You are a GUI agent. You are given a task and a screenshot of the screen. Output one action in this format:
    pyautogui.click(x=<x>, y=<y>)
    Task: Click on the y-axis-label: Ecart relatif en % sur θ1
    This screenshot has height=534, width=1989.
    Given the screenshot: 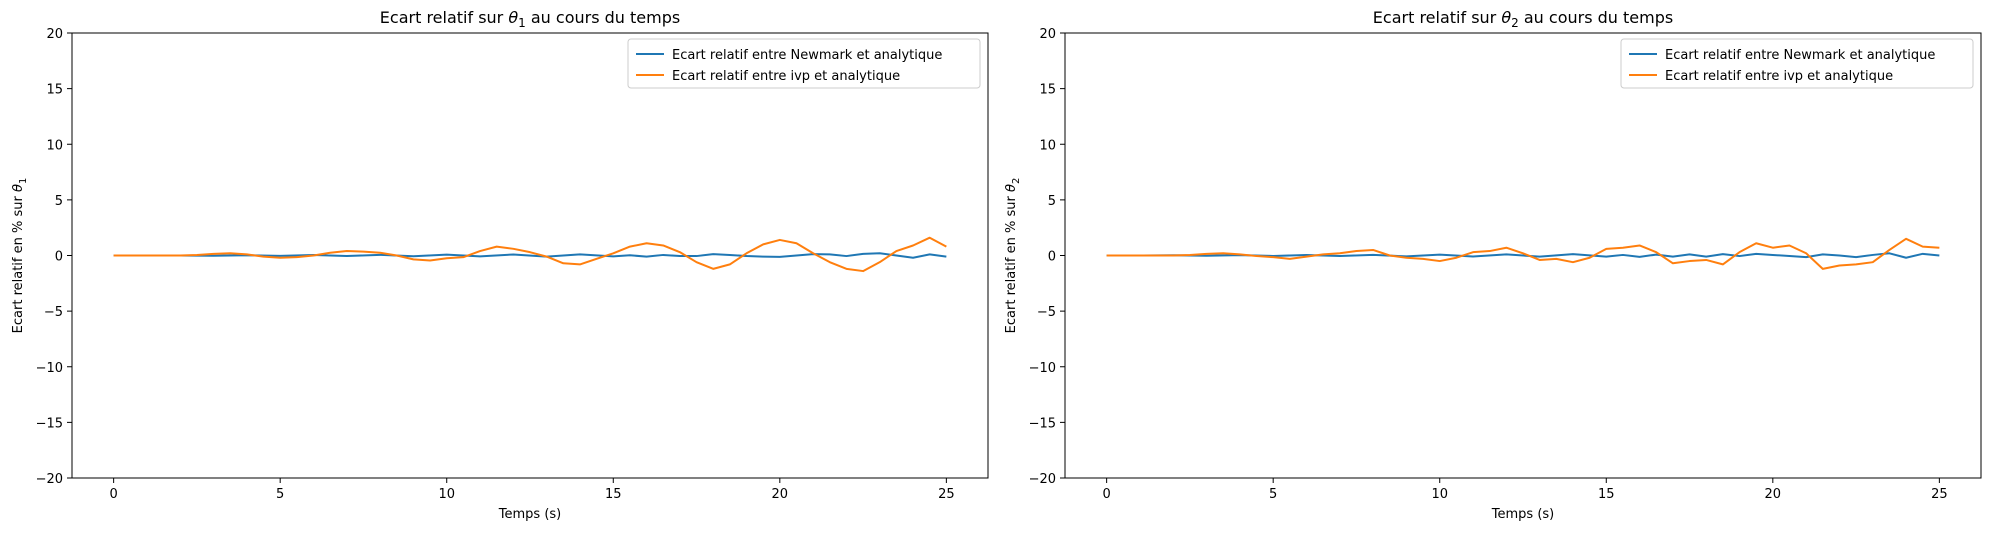 What is the action you would take?
    pyautogui.click(x=20, y=256)
    